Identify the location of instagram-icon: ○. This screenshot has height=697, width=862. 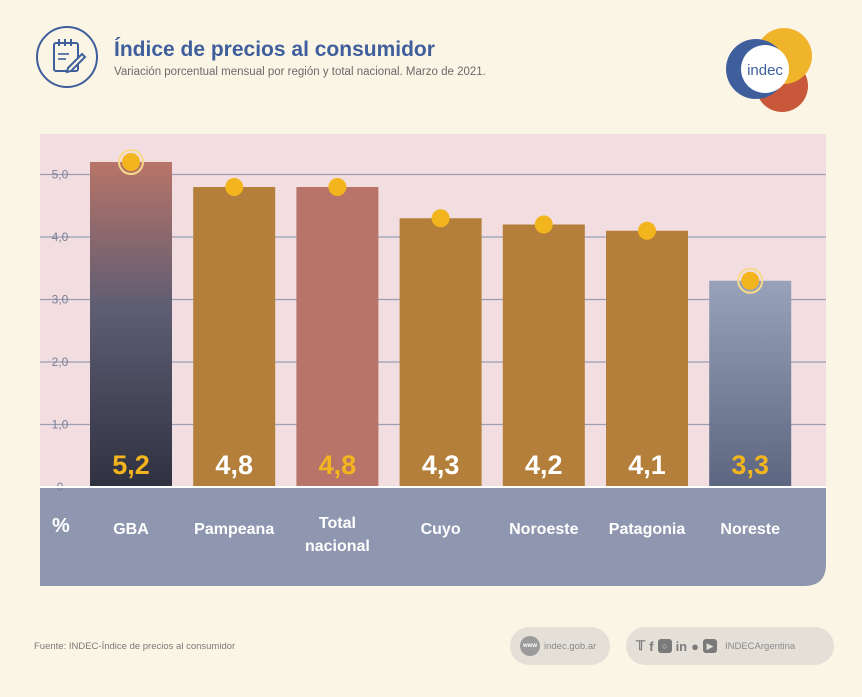
(664, 646).